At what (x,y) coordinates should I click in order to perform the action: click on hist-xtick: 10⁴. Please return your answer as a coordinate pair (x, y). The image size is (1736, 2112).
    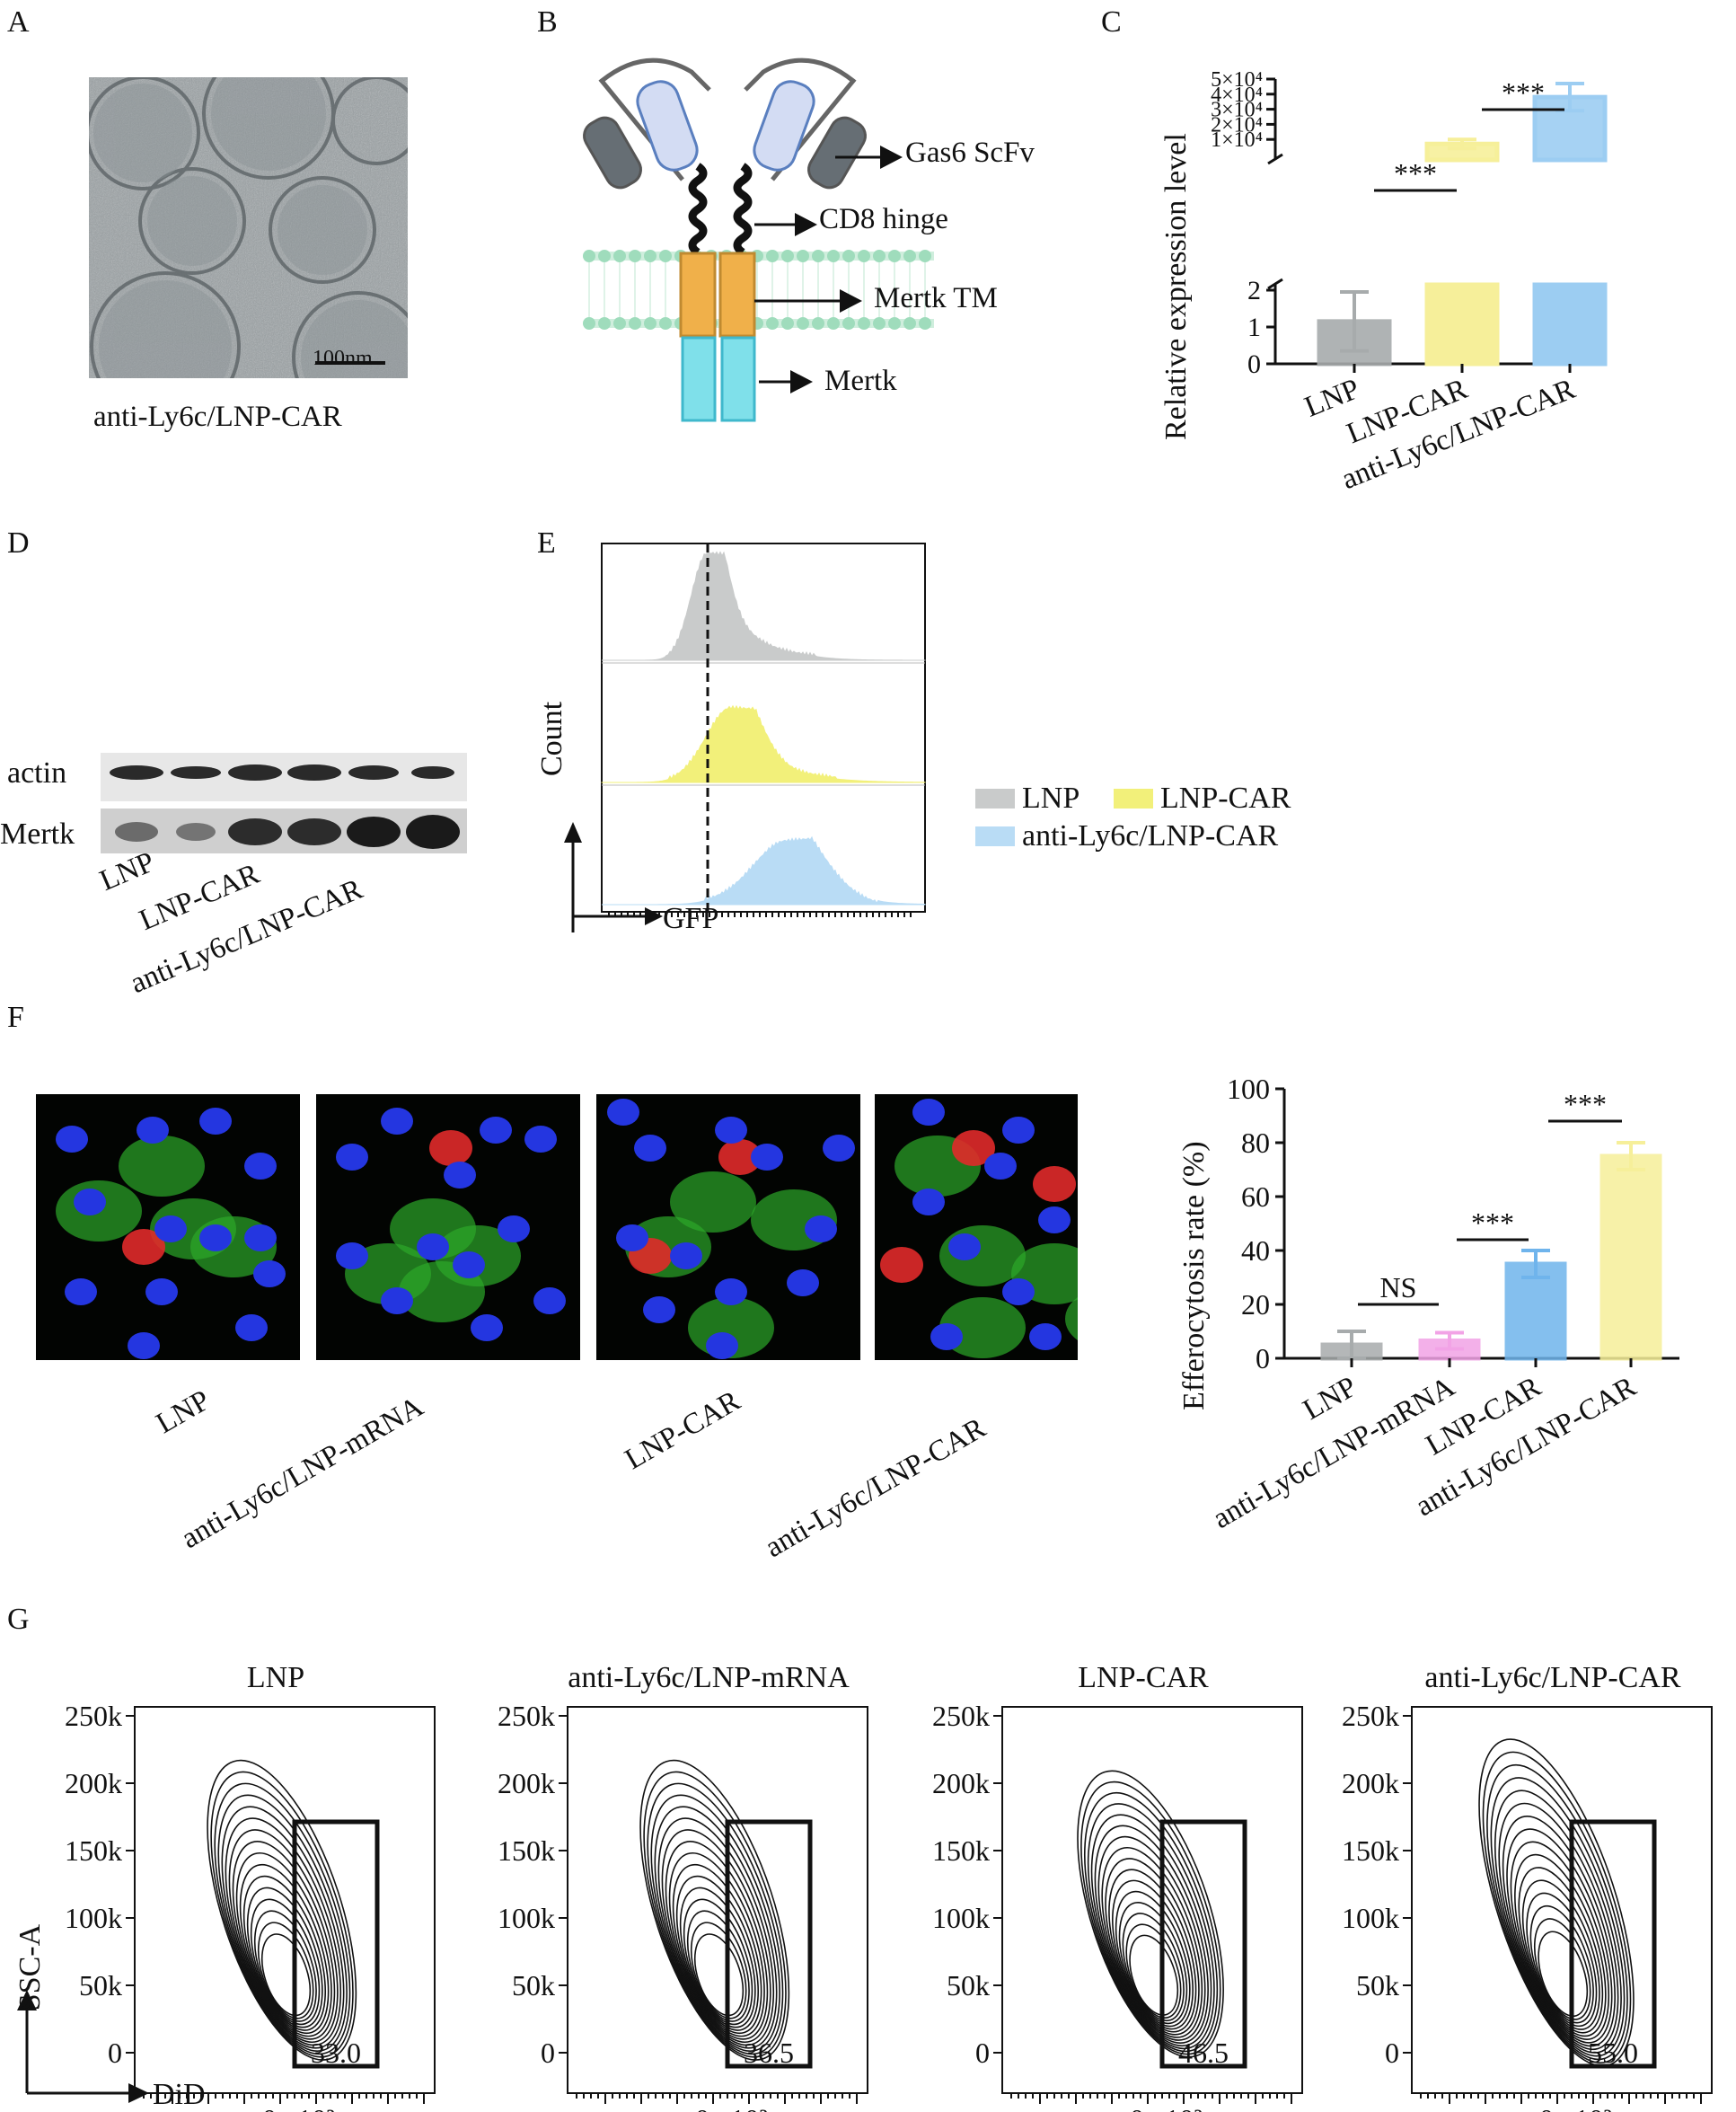
    Looking at the image, I should click on (736, 932).